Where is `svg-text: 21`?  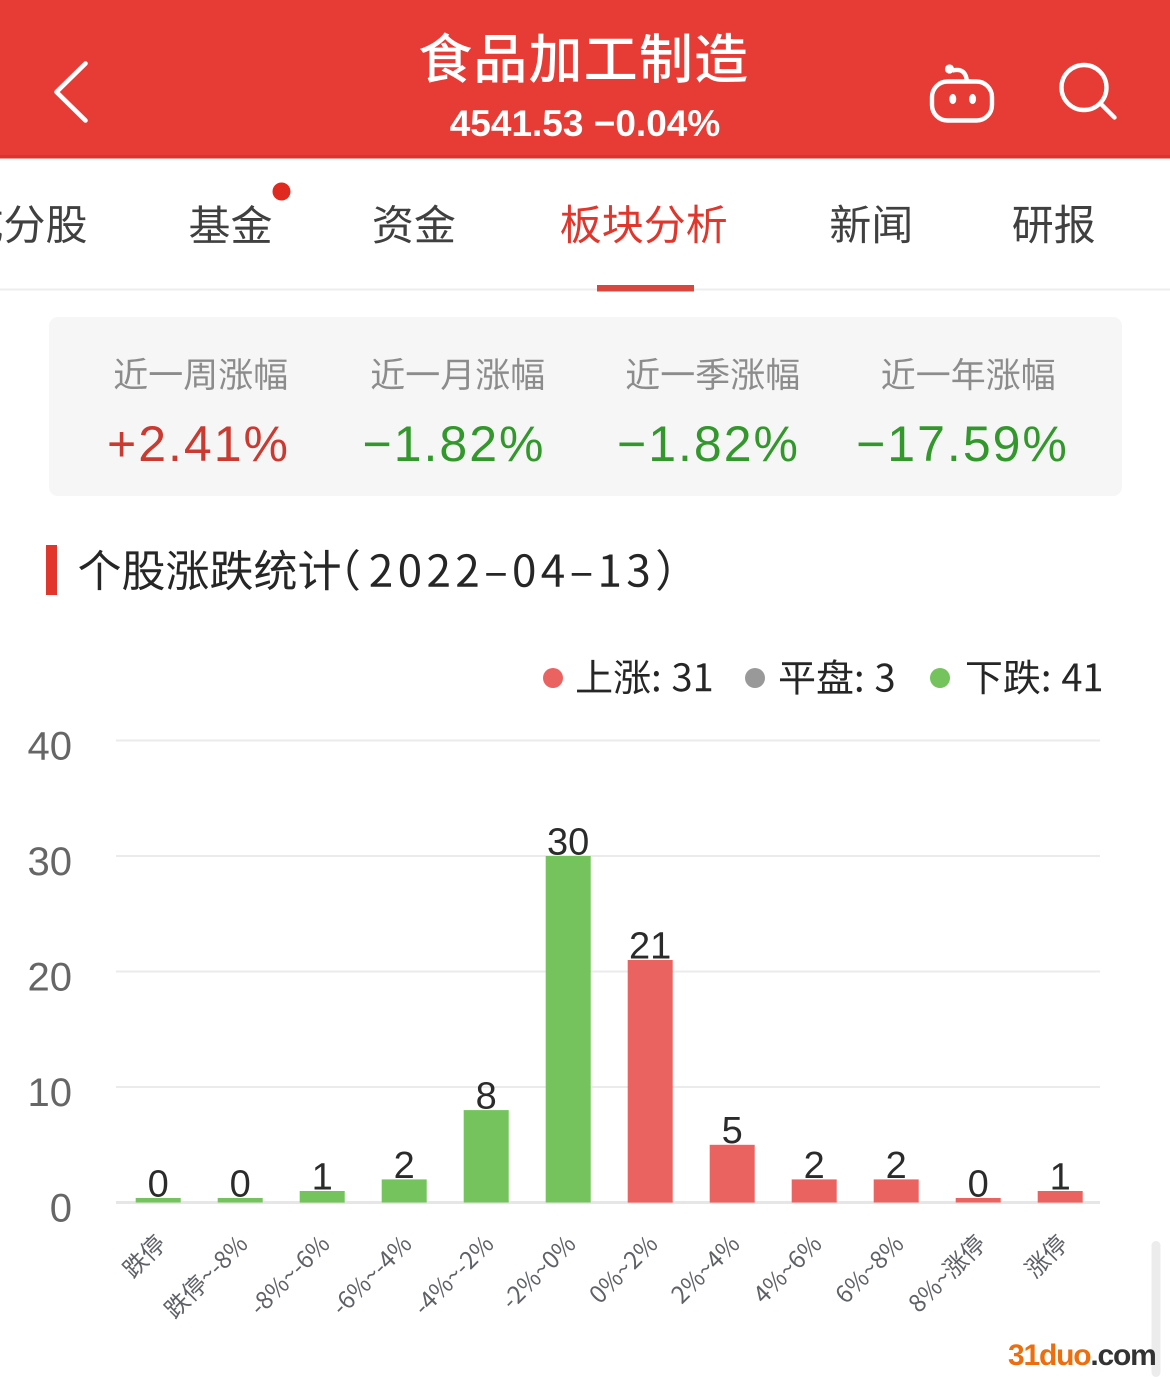 svg-text: 21 is located at coordinates (650, 947).